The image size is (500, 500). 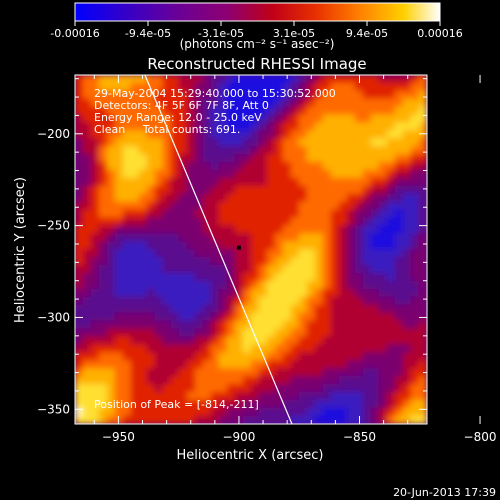 I want to click on colorbar-tick-label: -0.00016, so click(x=74, y=33).